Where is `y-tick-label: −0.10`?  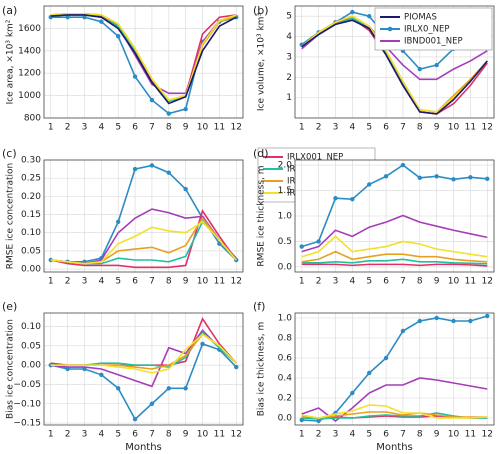
y-tick-label: −0.10 is located at coordinates (27, 404).